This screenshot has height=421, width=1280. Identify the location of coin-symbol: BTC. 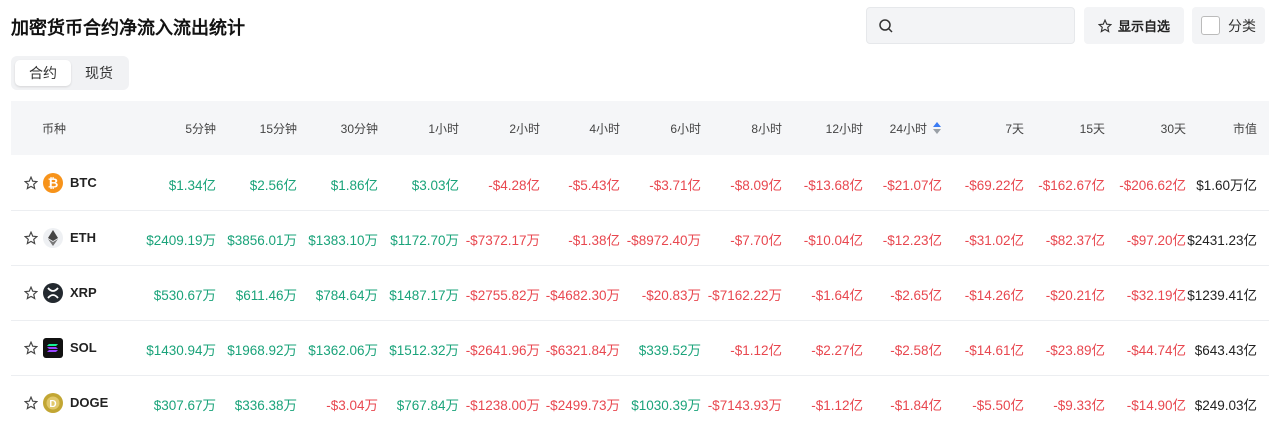
(83, 182).